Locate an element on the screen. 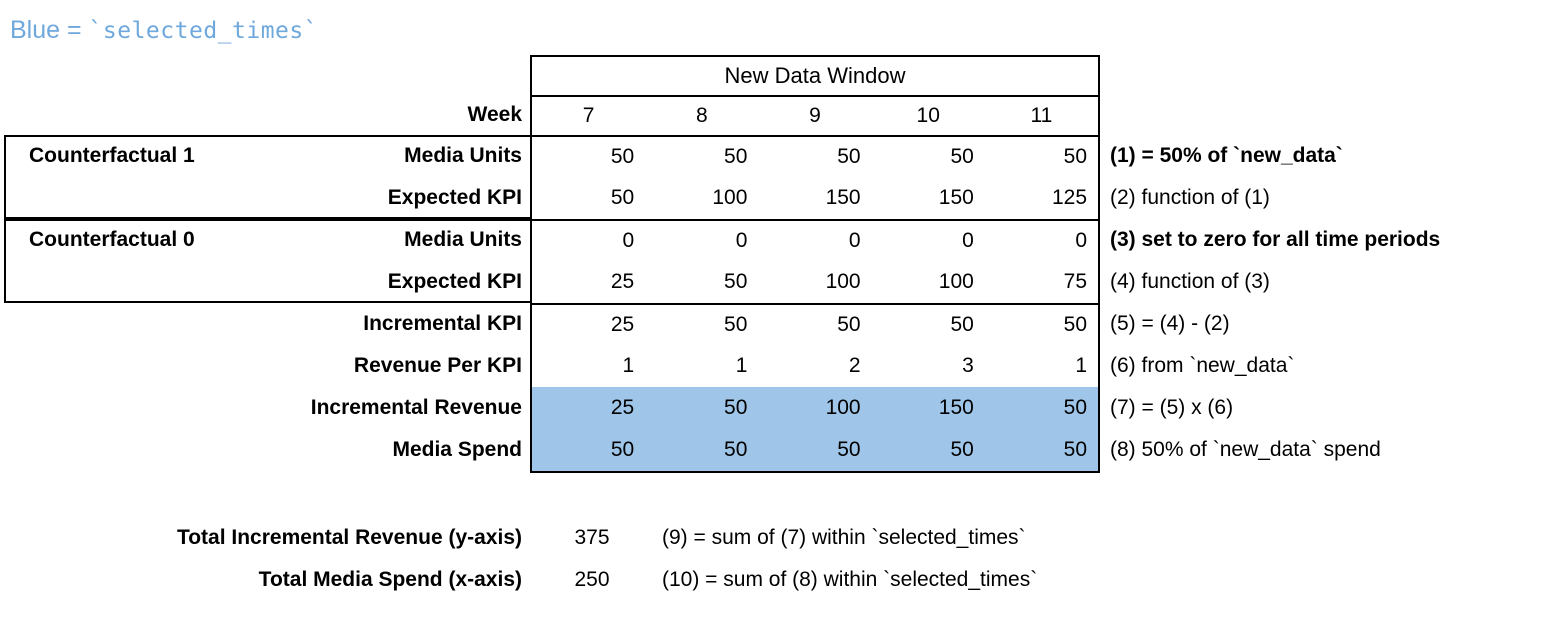 The height and width of the screenshot is (620, 1544). table-cell: 75 is located at coordinates (1075, 281).